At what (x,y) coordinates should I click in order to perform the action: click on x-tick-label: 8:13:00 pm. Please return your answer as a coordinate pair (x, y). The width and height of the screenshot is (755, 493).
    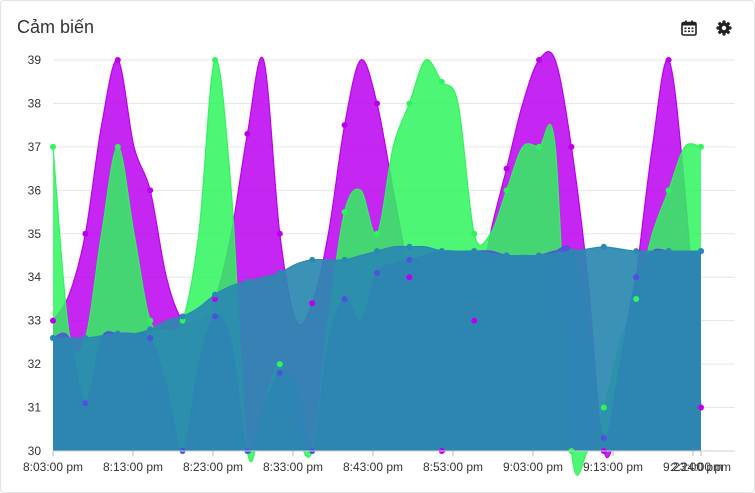
    Looking at the image, I should click on (133, 467).